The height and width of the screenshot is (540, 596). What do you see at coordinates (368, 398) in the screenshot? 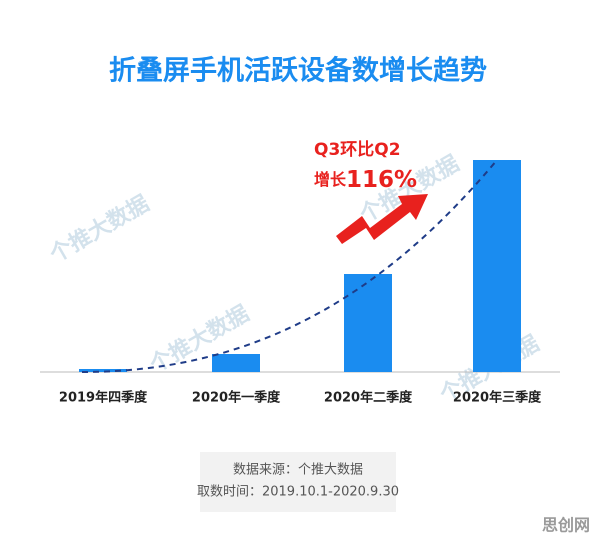
I see `x-tick-label: 2020年二季度` at bounding box center [368, 398].